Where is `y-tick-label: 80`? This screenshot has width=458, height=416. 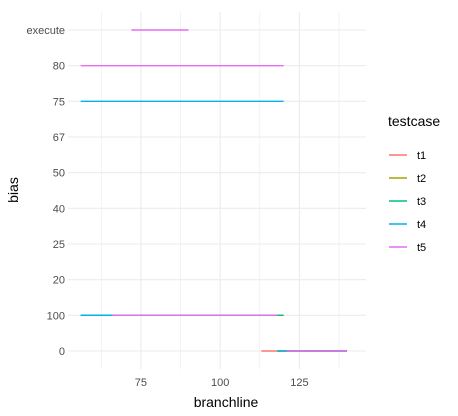
y-tick-label: 80 is located at coordinates (59, 67).